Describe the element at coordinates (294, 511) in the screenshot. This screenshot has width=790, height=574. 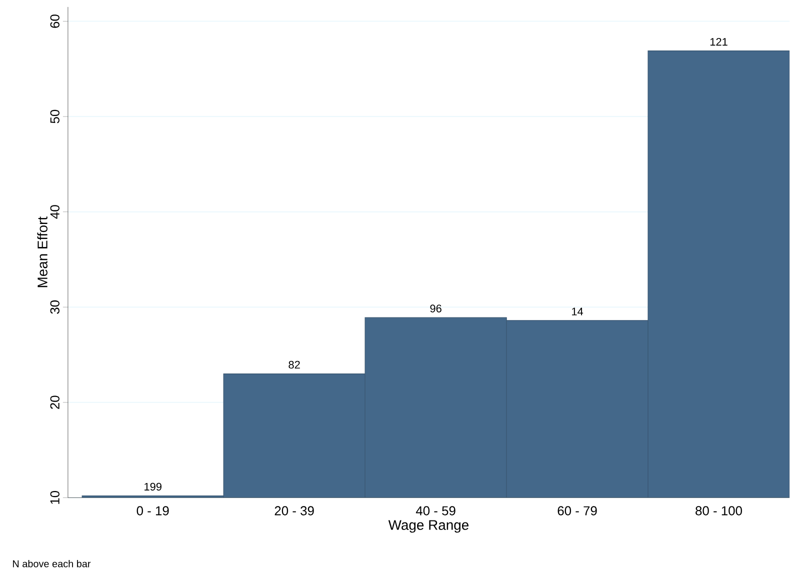
I see `x-tick-label: 20 - 39` at that location.